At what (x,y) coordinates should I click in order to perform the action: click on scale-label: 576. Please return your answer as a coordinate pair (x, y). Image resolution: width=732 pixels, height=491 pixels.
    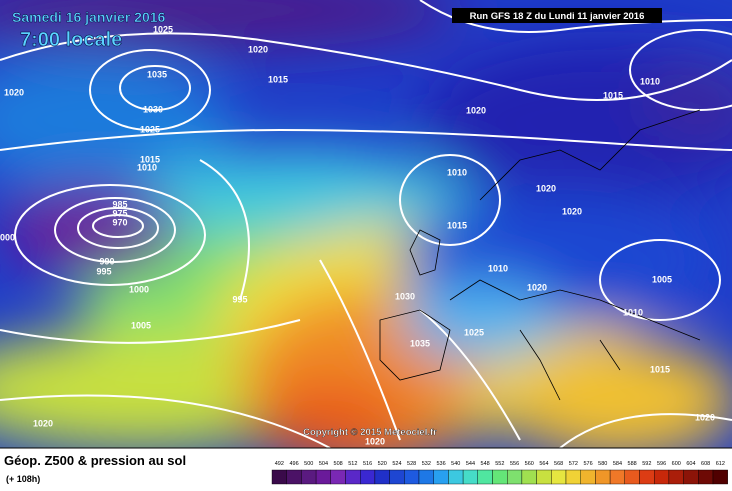
    Looking at the image, I should click on (587, 464).